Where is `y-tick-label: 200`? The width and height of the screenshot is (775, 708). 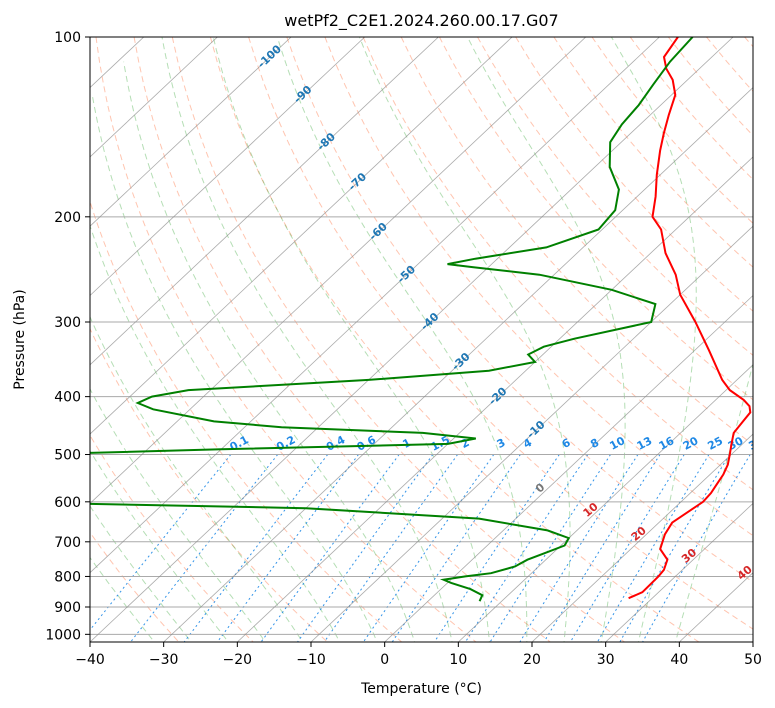
y-tick-label: 200 is located at coordinates (67, 218).